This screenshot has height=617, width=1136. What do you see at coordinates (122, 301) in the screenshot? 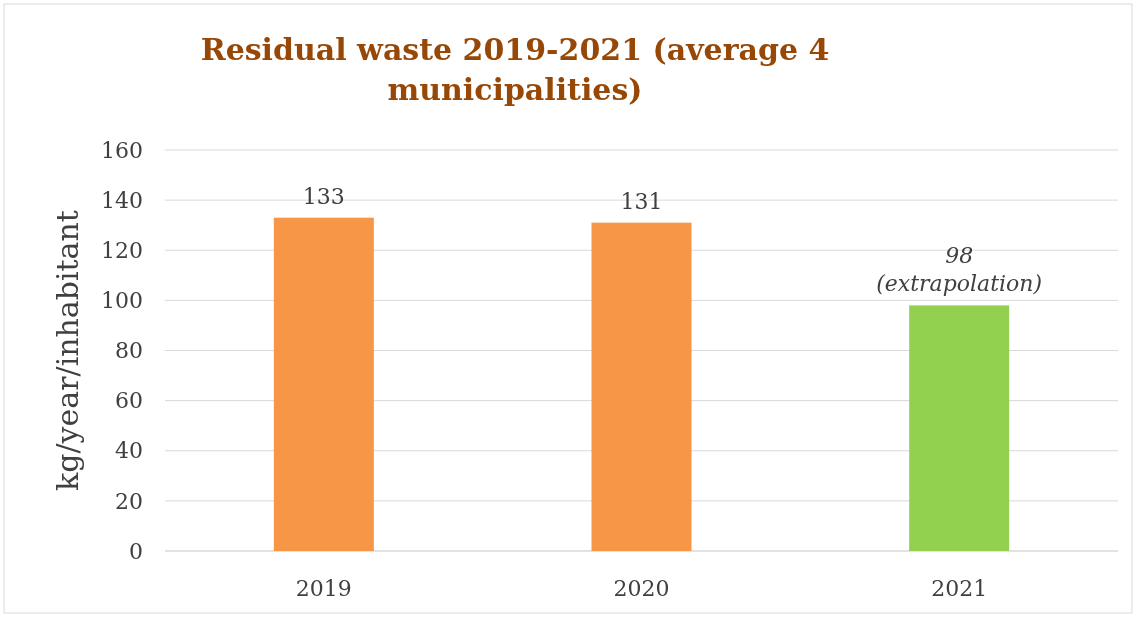
I see `y-tick-label: 100` at bounding box center [122, 301].